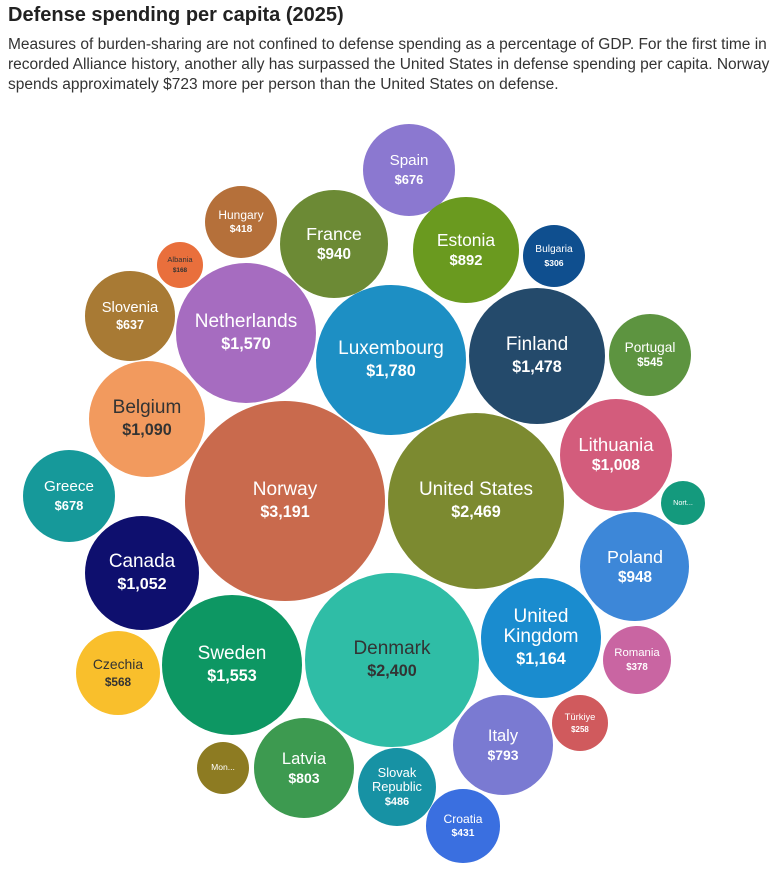 The height and width of the screenshot is (879, 781). What do you see at coordinates (391, 370) in the screenshot?
I see `value-label: $1,780` at bounding box center [391, 370].